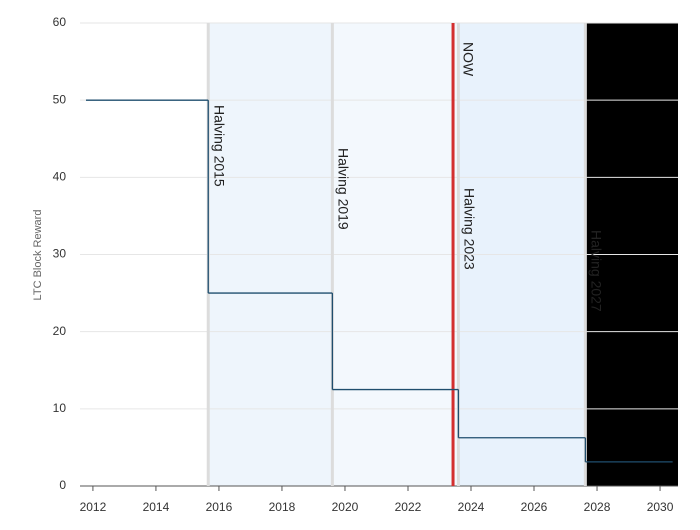 The width and height of the screenshot is (700, 530). Describe the element at coordinates (408, 507) in the screenshot. I see `x-tick-label: 2022` at that location.